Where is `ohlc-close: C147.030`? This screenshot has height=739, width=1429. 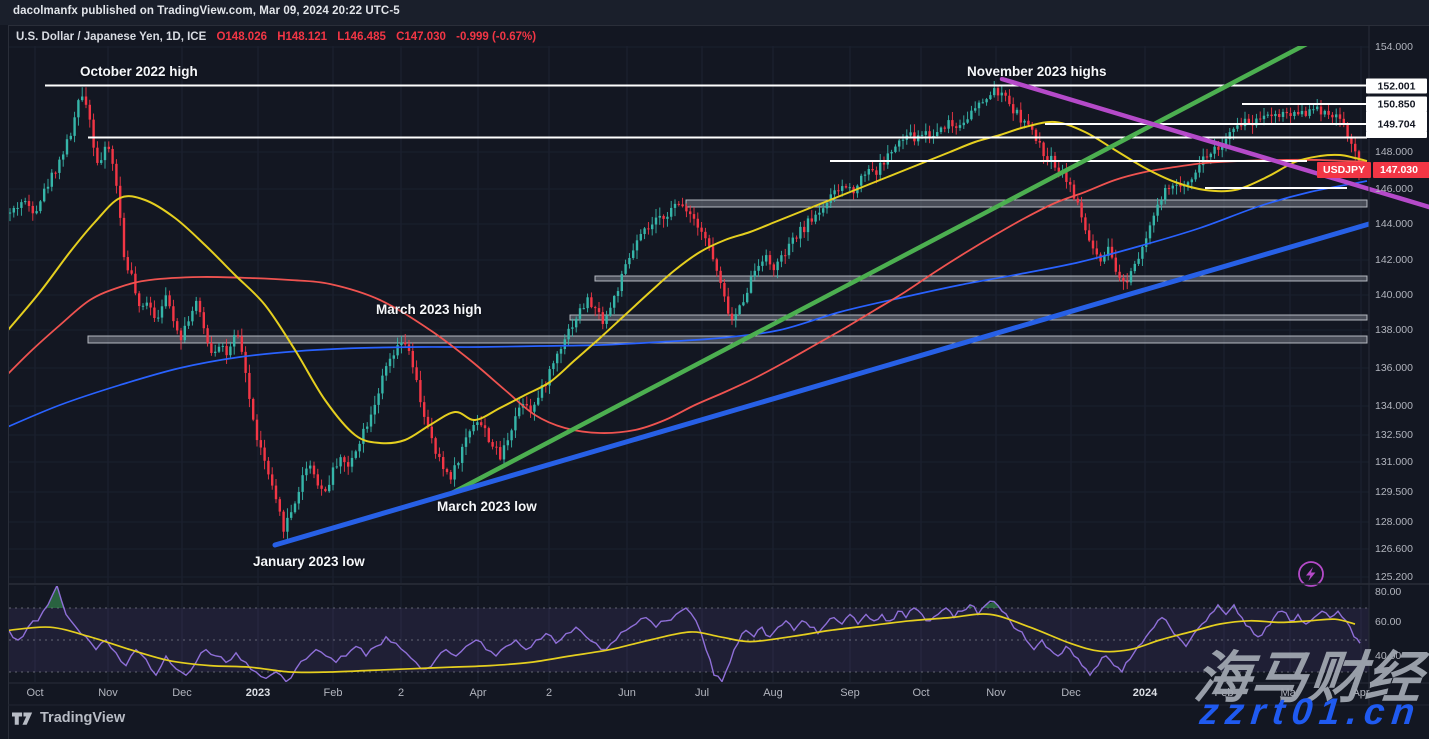
ohlc-close: C147.030 is located at coordinates (421, 37).